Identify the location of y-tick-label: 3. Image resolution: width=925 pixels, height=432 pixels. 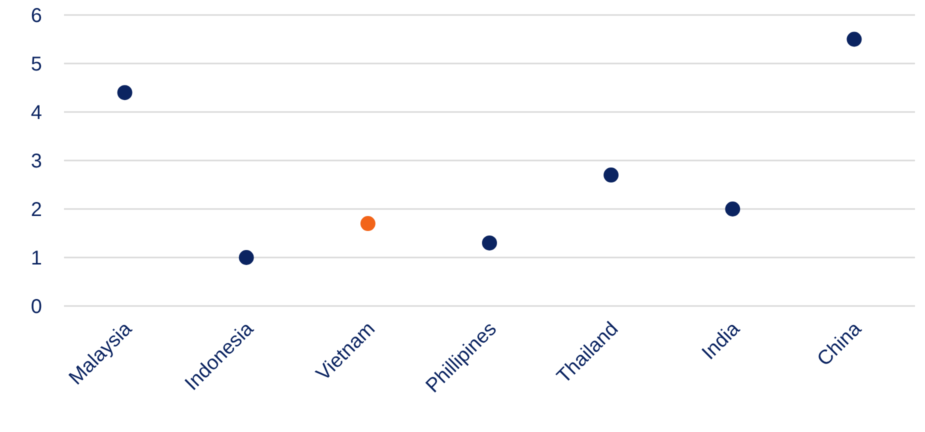
(36, 161).